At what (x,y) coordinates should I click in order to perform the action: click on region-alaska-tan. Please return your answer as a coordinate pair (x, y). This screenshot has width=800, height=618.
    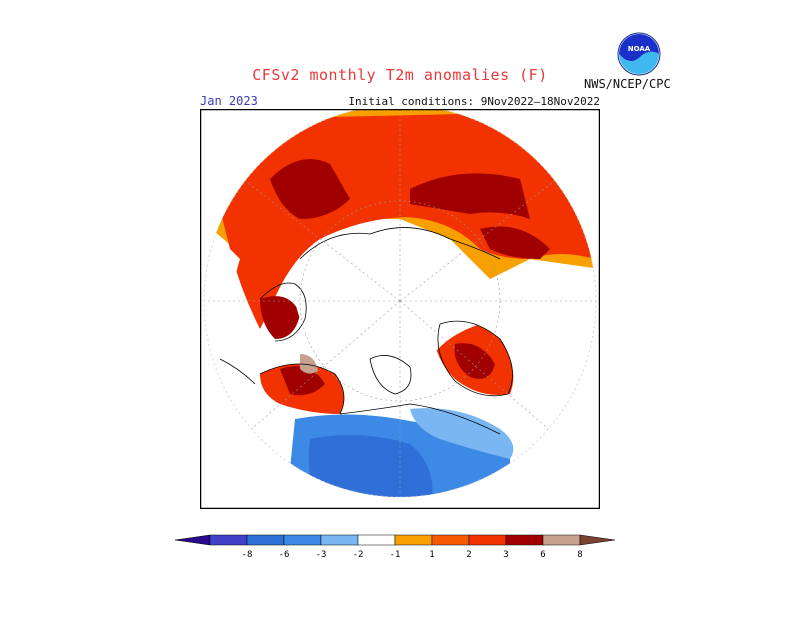
    Looking at the image, I should click on (309, 364).